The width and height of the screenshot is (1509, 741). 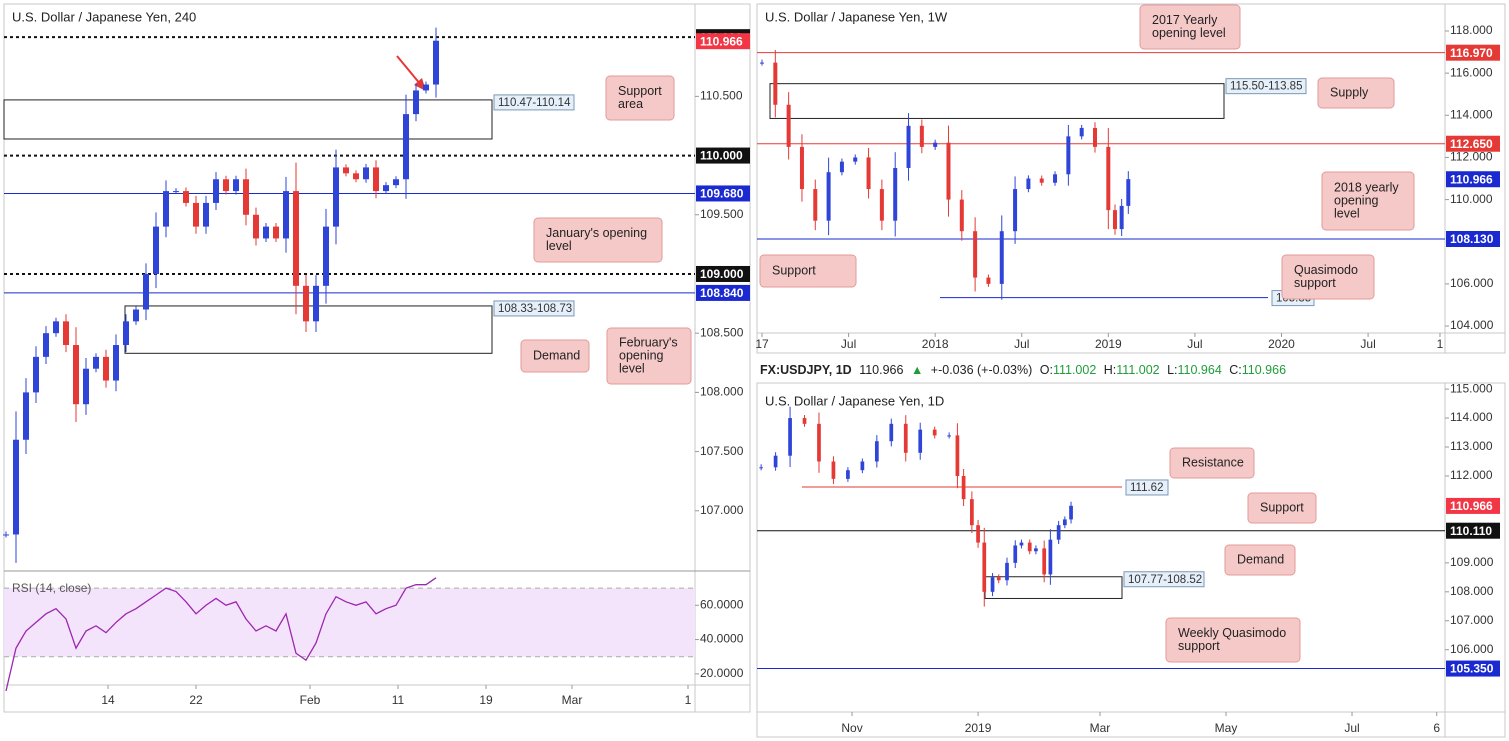 I want to click on callout-text: Support, so click(x=1282, y=507).